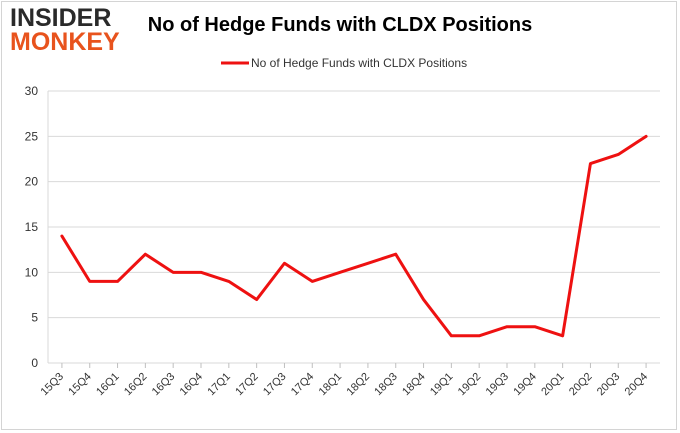  What do you see at coordinates (553, 385) in the screenshot?
I see `x-tick-label: 20Q1` at bounding box center [553, 385].